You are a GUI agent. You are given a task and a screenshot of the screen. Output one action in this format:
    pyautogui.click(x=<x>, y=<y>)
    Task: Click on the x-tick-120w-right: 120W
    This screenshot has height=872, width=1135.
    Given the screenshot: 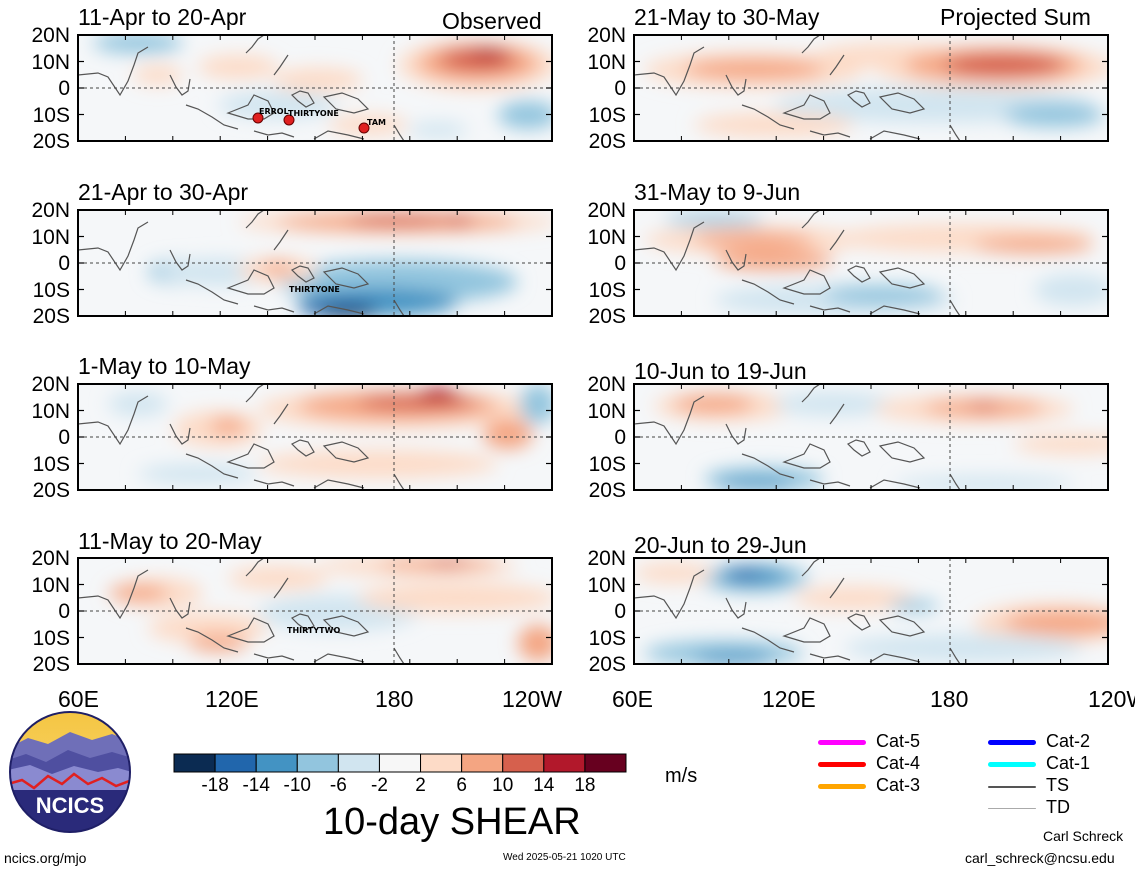 What is the action you would take?
    pyautogui.click(x=1111, y=699)
    